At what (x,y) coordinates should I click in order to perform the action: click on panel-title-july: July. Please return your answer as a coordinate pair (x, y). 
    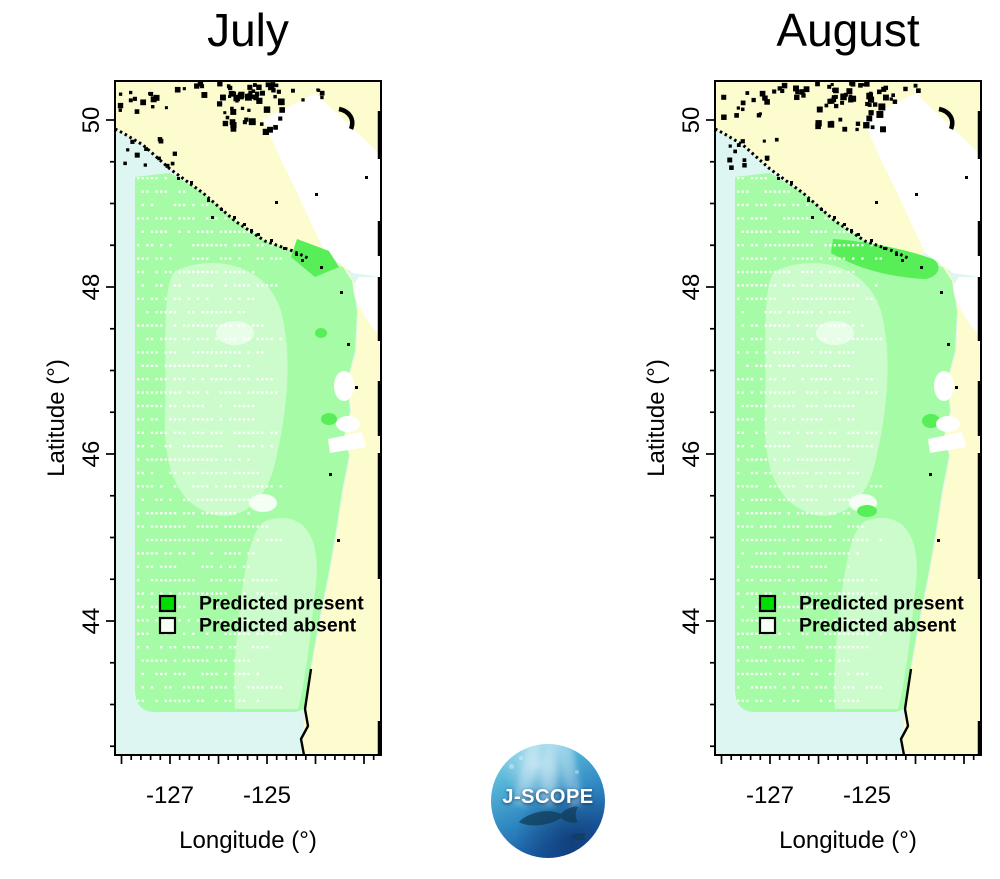
    Looking at the image, I should click on (248, 30).